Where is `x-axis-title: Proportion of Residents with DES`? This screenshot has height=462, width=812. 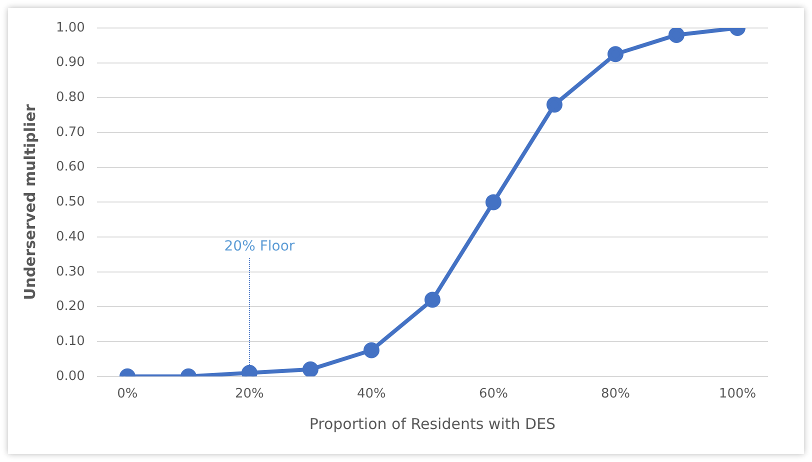
x-axis-title: Proportion of Residents with DES is located at coordinates (432, 423).